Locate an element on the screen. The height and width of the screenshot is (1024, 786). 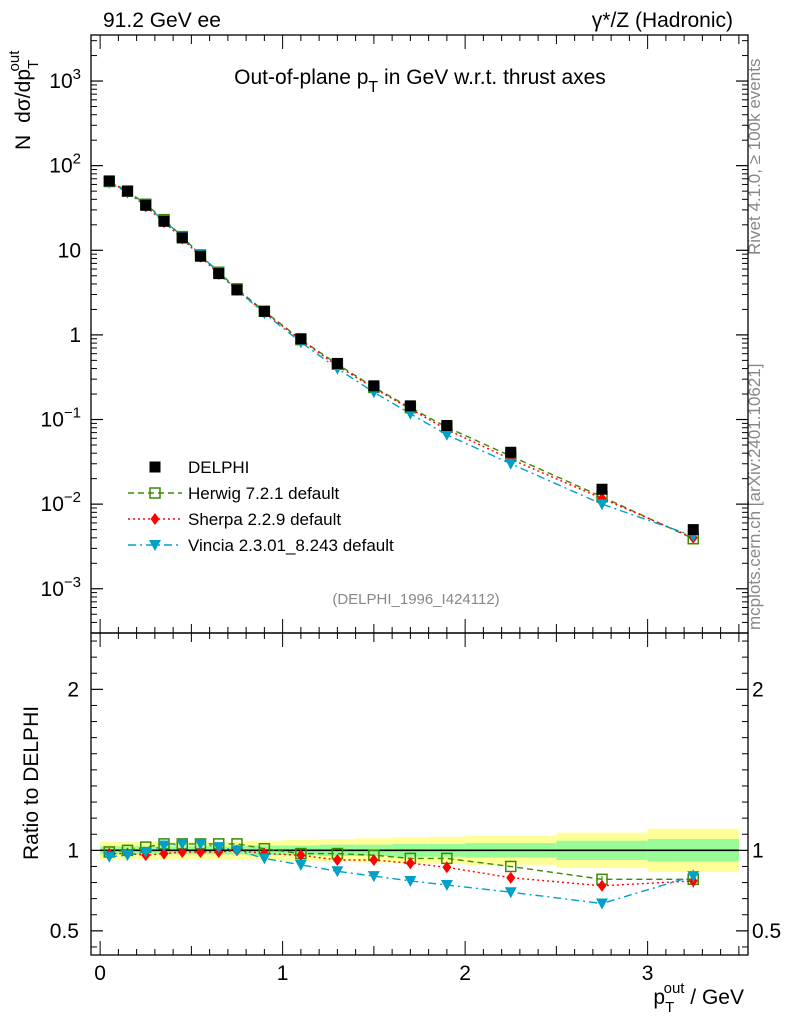
main-y-tick-label: 10⁻³ is located at coordinates (61, 587).